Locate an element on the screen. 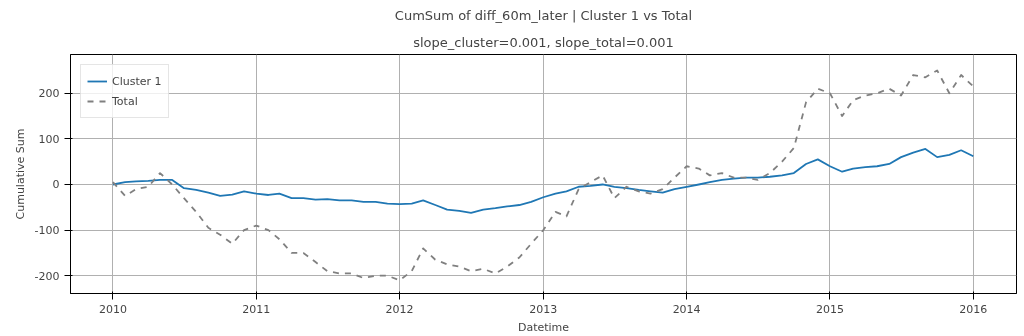 The image size is (1024, 336). chart-subtitle: slope_cluster=0.001, slope_total=0.001 is located at coordinates (543, 42).